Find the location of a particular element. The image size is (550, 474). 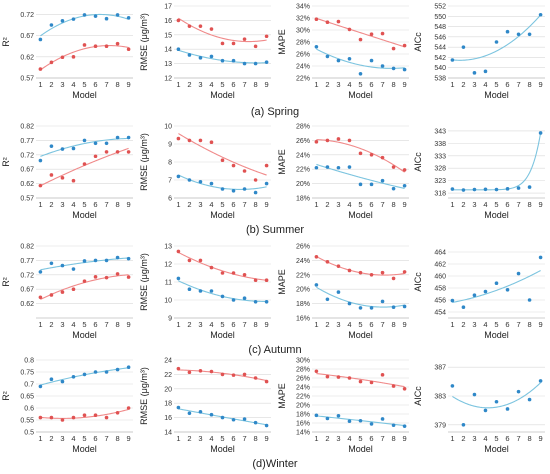

y-tick-label: 0.62 is located at coordinates (27, 304).